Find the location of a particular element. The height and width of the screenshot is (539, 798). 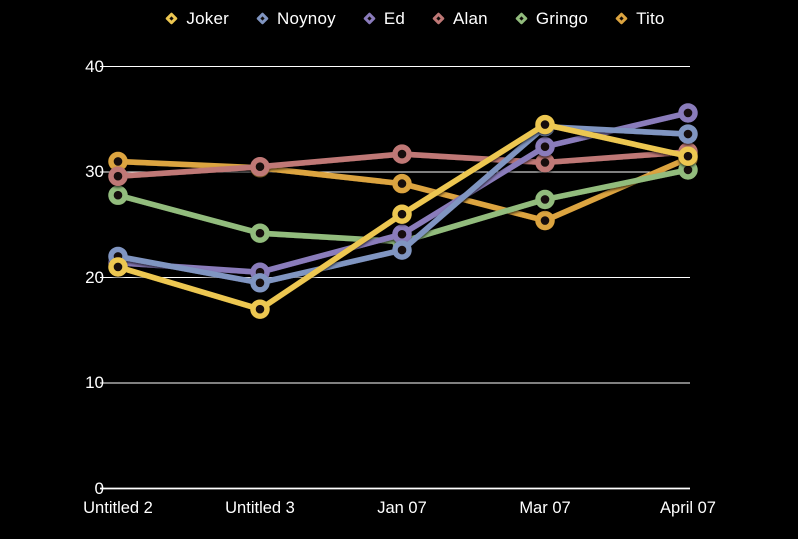

legend-label: Ed is located at coordinates (394, 18).